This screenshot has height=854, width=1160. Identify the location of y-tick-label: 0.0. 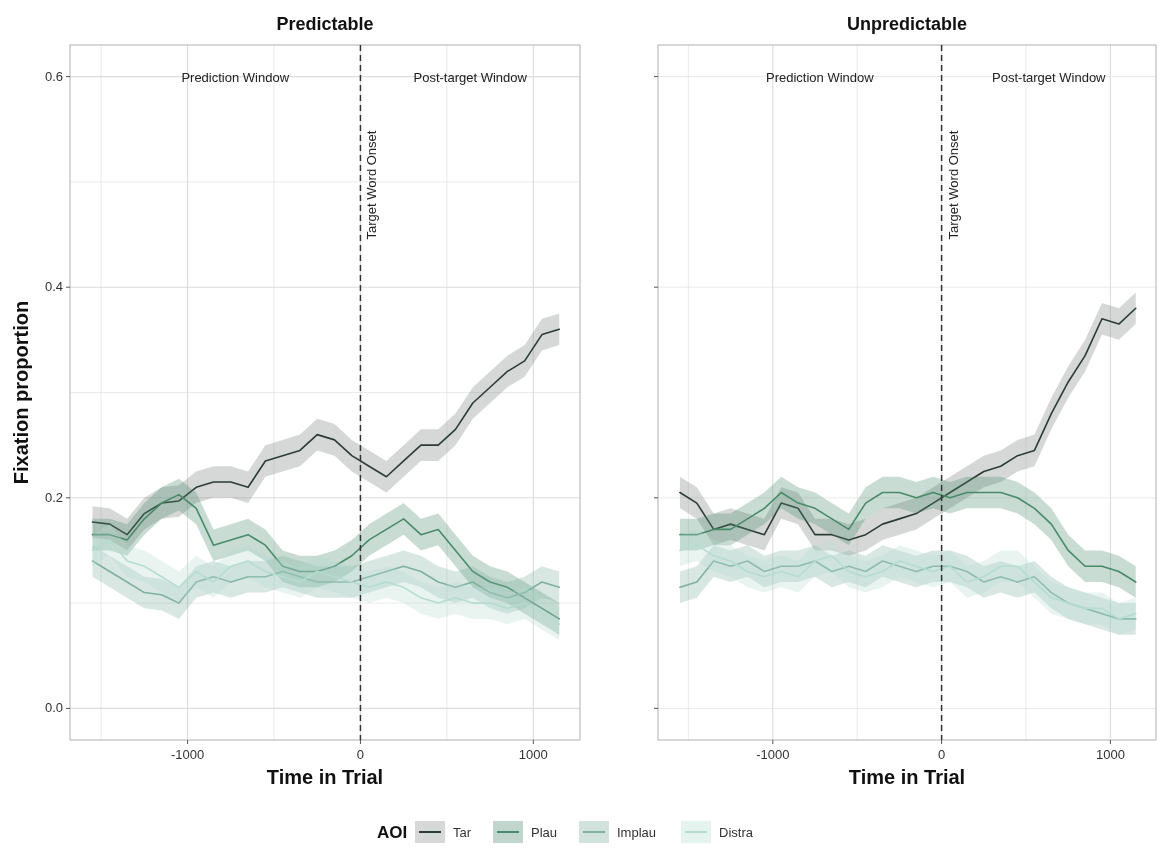
(53, 708).